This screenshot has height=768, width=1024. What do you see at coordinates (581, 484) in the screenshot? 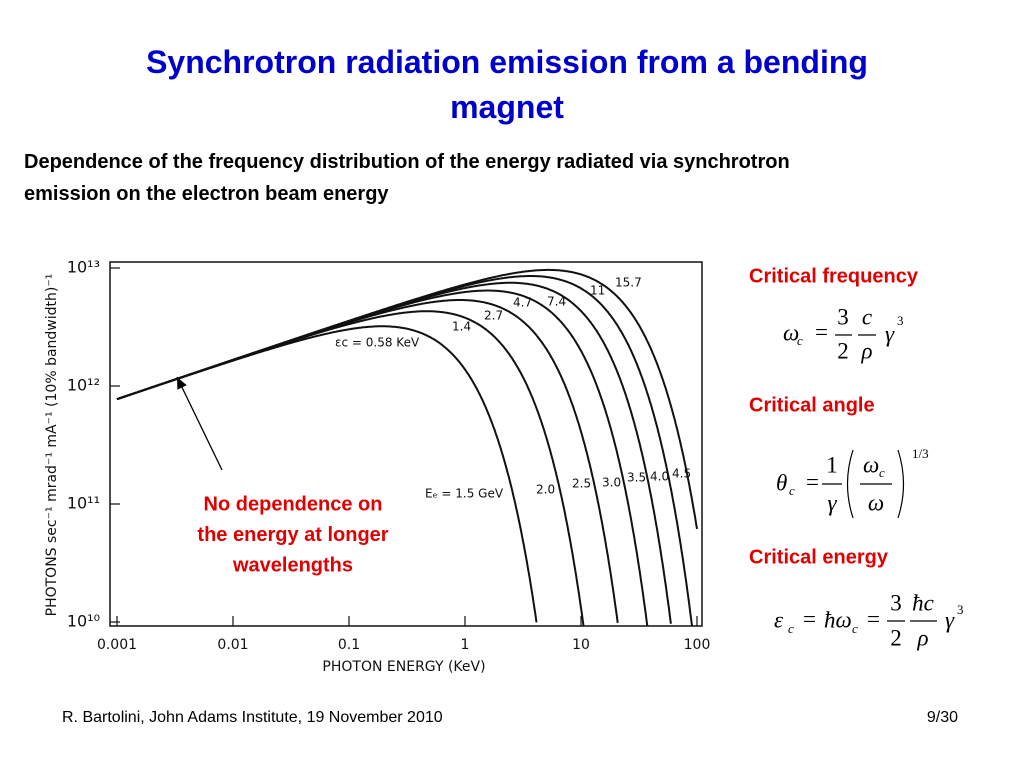
I see `beam-energy-label: 2.5` at bounding box center [581, 484].